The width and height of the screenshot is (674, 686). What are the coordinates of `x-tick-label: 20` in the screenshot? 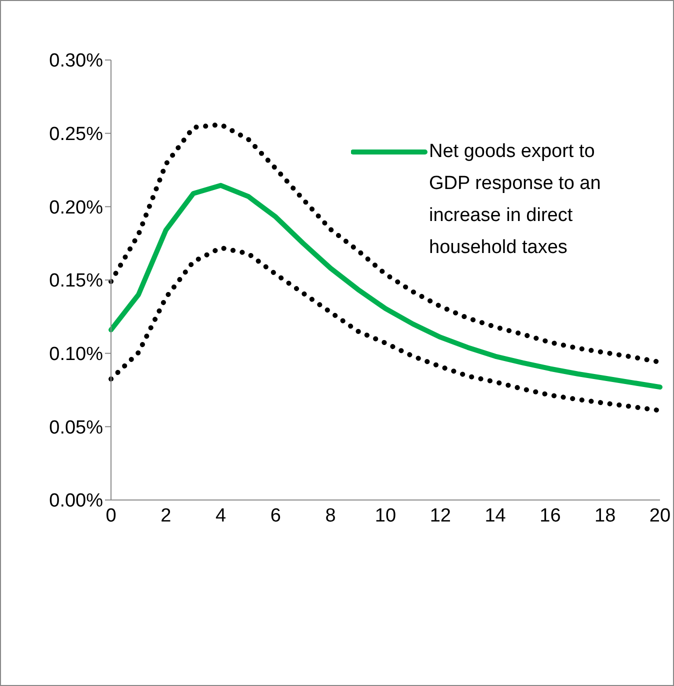 It's located at (660, 515).